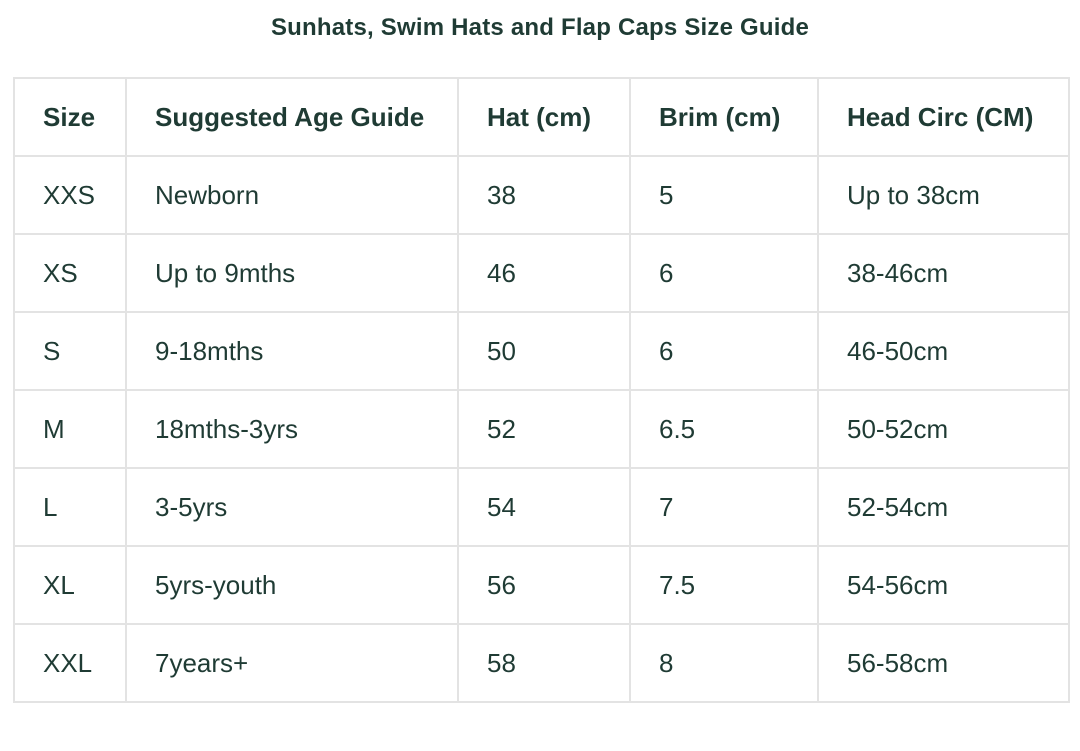 This screenshot has height=751, width=1080. Describe the element at coordinates (943, 351) in the screenshot. I see `cell-head-circ: 46-50cm` at that location.